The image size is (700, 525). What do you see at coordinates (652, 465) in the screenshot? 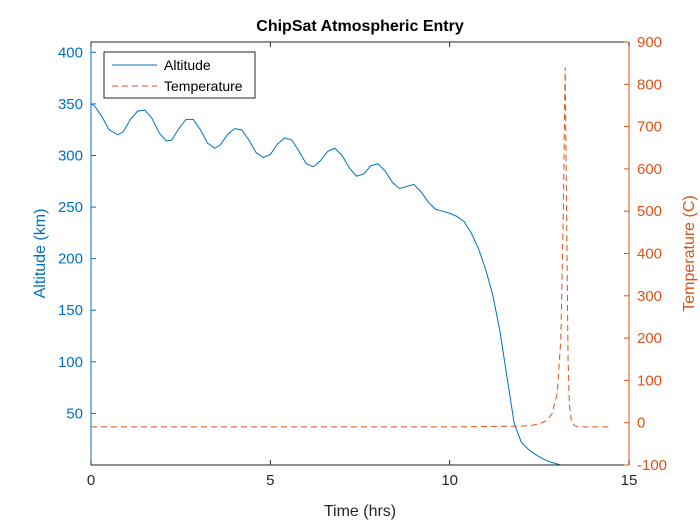
I see `y-right-tick-label: -100` at bounding box center [652, 465].